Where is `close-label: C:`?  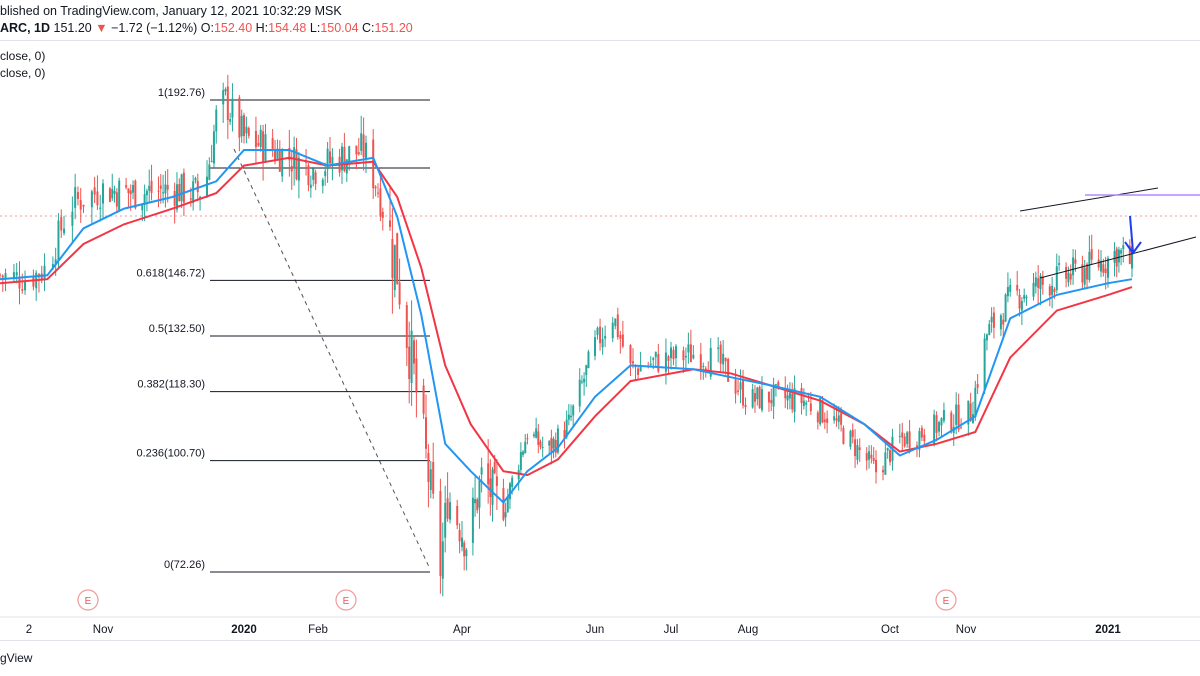 close-label: C: is located at coordinates (368, 28).